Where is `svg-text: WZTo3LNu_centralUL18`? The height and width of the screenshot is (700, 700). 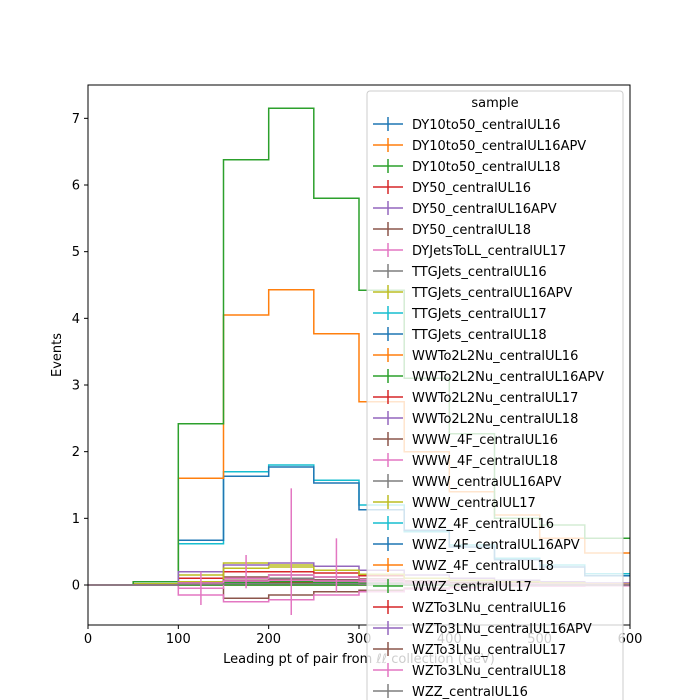
svg-text: WZTo3LNu_centralUL18 is located at coordinates (489, 671).